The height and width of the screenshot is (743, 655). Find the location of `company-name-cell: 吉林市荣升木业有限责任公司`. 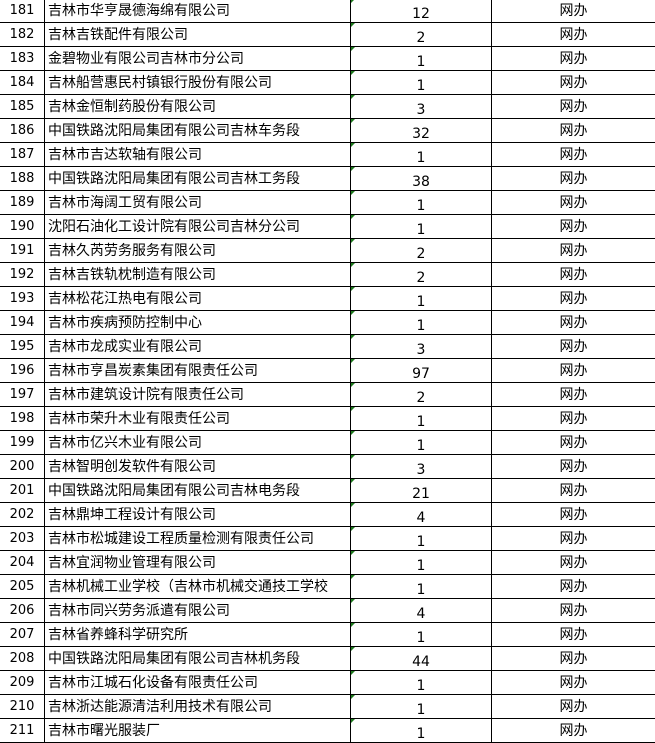

company-name-cell: 吉林市荣升木业有限责任公司 is located at coordinates (198, 418).